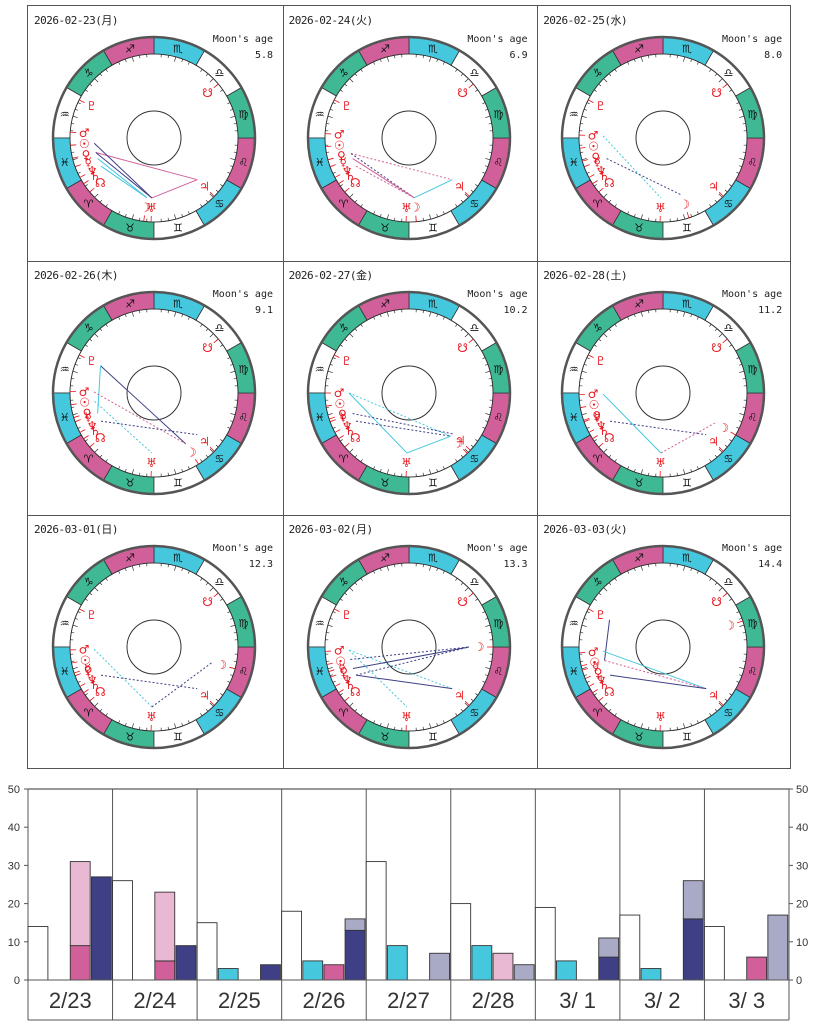  I want to click on mercury-icon: ☿, so click(595, 666).